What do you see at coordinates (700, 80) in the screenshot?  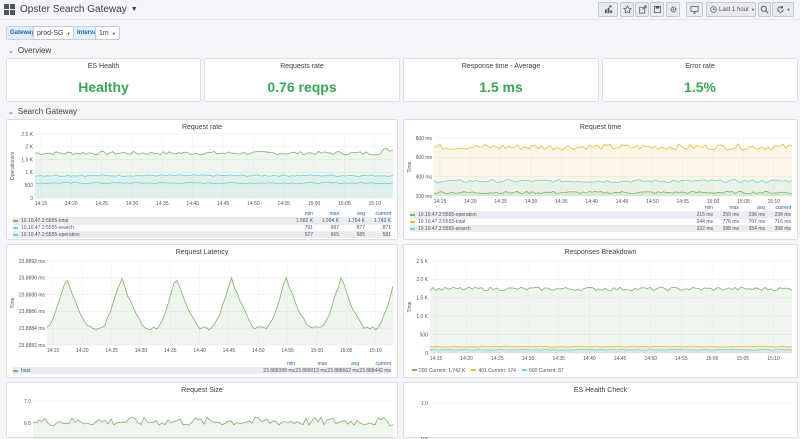 I see `error-rate-panel: Error rate 1.5%` at bounding box center [700, 80].